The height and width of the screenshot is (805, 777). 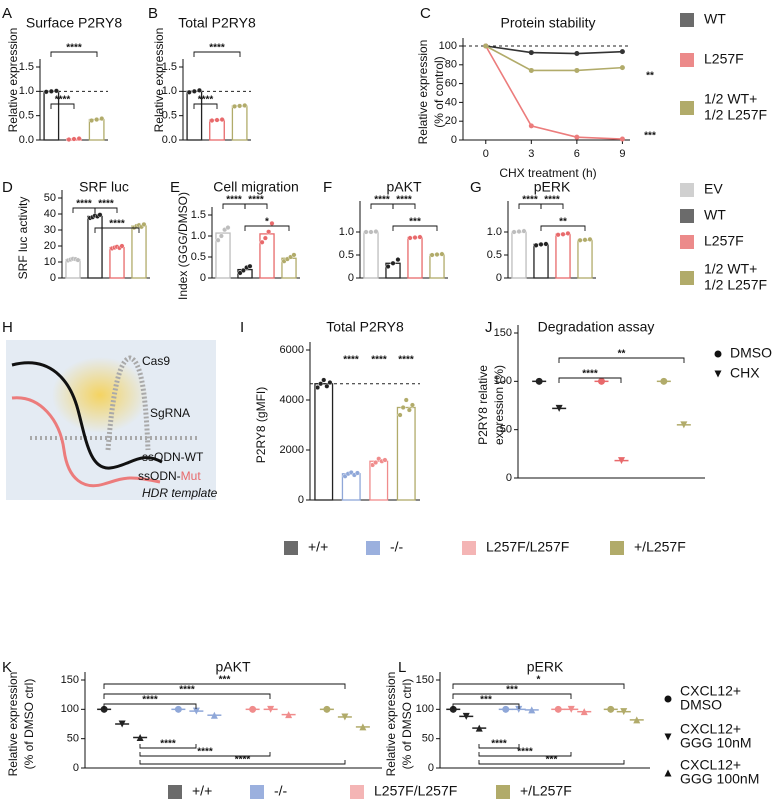 What do you see at coordinates (563, 222) in the screenshot?
I see `significance: **` at bounding box center [563, 222].